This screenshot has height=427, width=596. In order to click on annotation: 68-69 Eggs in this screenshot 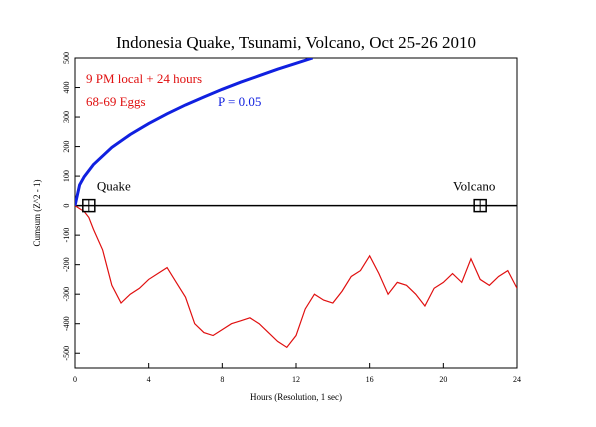, I will do `click(116, 101)`.